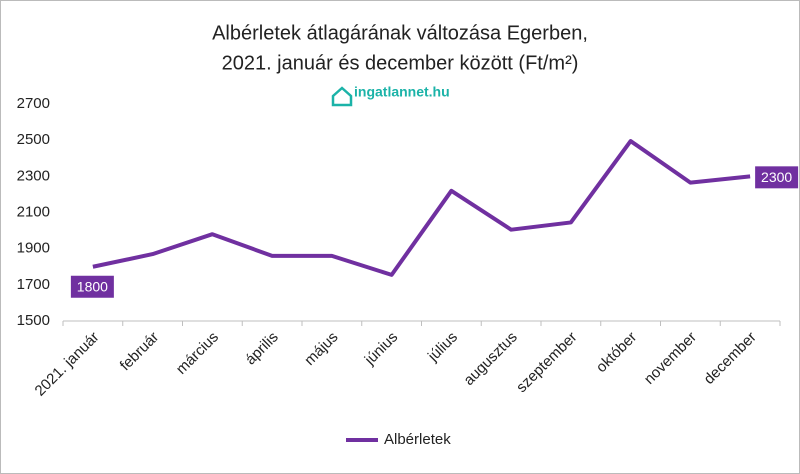 This screenshot has width=800, height=474. What do you see at coordinates (33, 211) in the screenshot?
I see `y-tick-label: 2100` at bounding box center [33, 211].